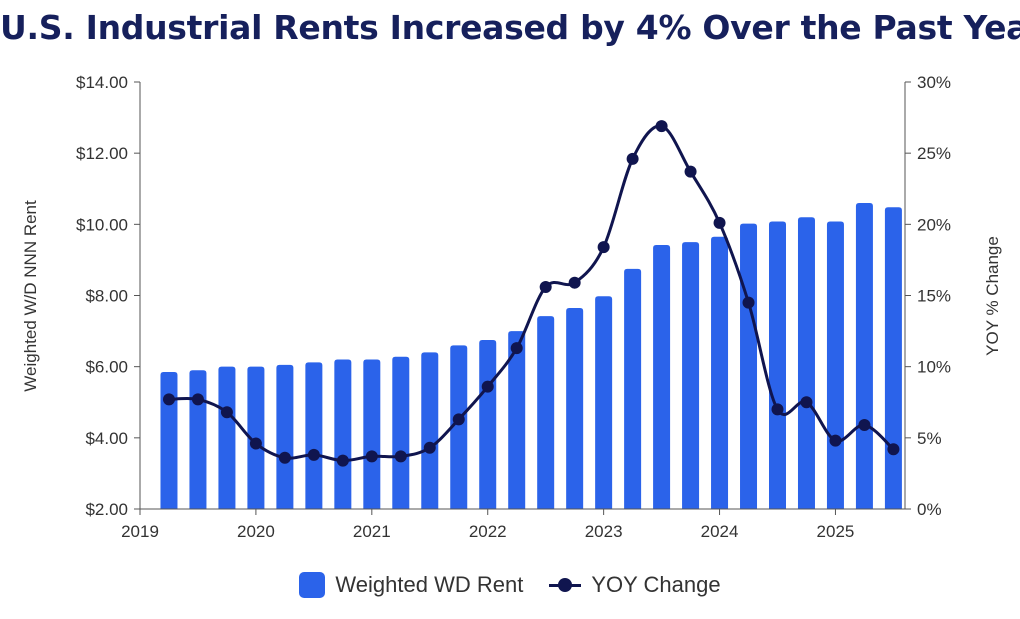 This screenshot has height=619, width=1020. What do you see at coordinates (372, 531) in the screenshot?
I see `x-tick-label: 2021` at bounding box center [372, 531].